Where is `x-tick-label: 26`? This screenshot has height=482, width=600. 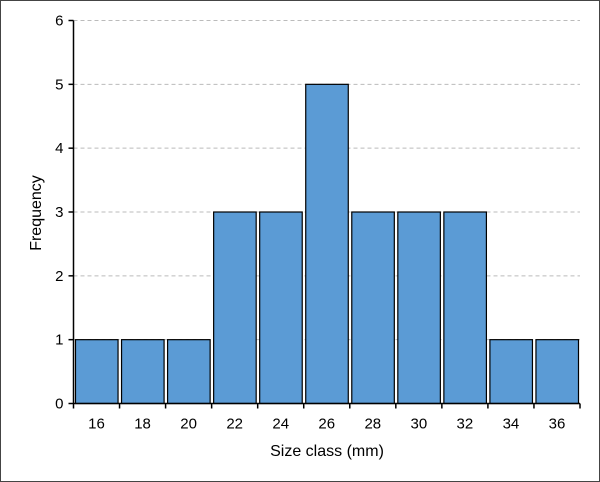
x-tick-label: 26 is located at coordinates (326, 424).